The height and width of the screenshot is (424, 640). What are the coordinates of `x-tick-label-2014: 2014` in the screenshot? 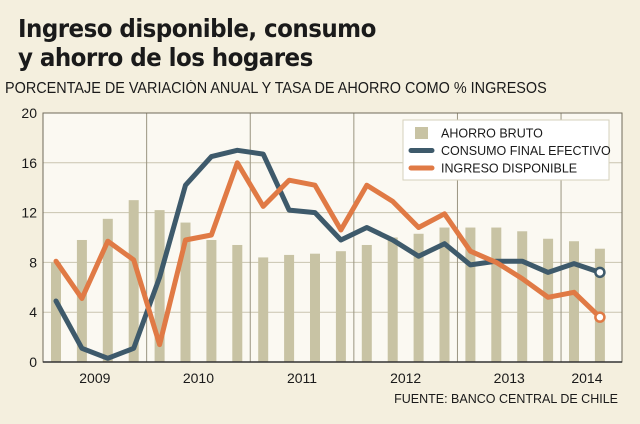 It's located at (586, 378).